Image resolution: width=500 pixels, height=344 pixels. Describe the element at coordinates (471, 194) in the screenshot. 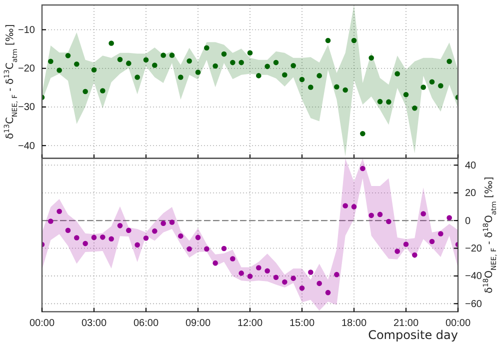

I see `y2-tick-label: 20` at that location.